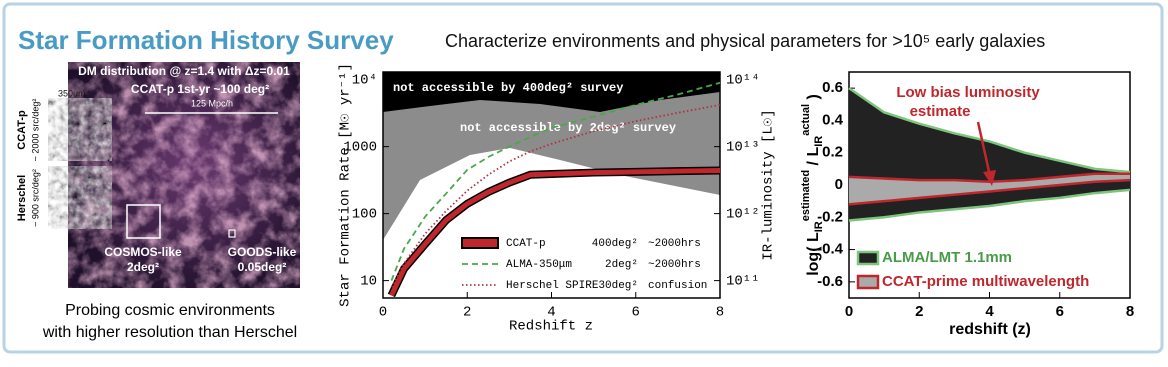 This screenshot has width=1168, height=367. Describe the element at coordinates (346, 185) in the screenshot. I see `y-axis-label: Star Formation Rate [M☉ yr⁻¹]` at that location.